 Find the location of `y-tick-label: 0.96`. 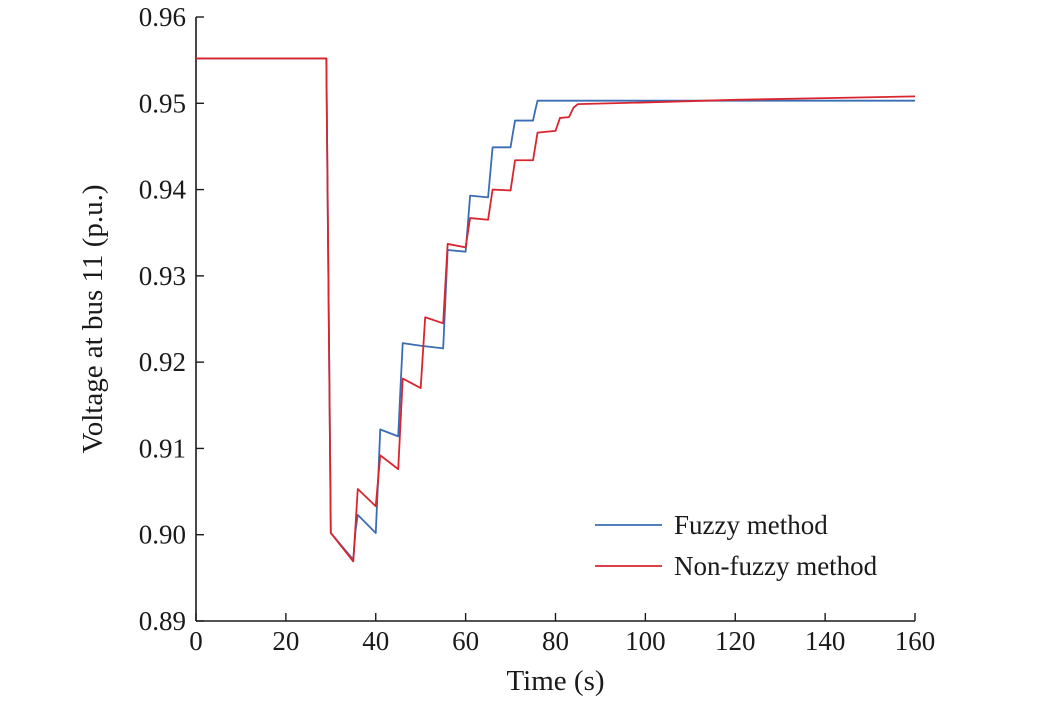

y-tick-label: 0.96 is located at coordinates (162, 17).